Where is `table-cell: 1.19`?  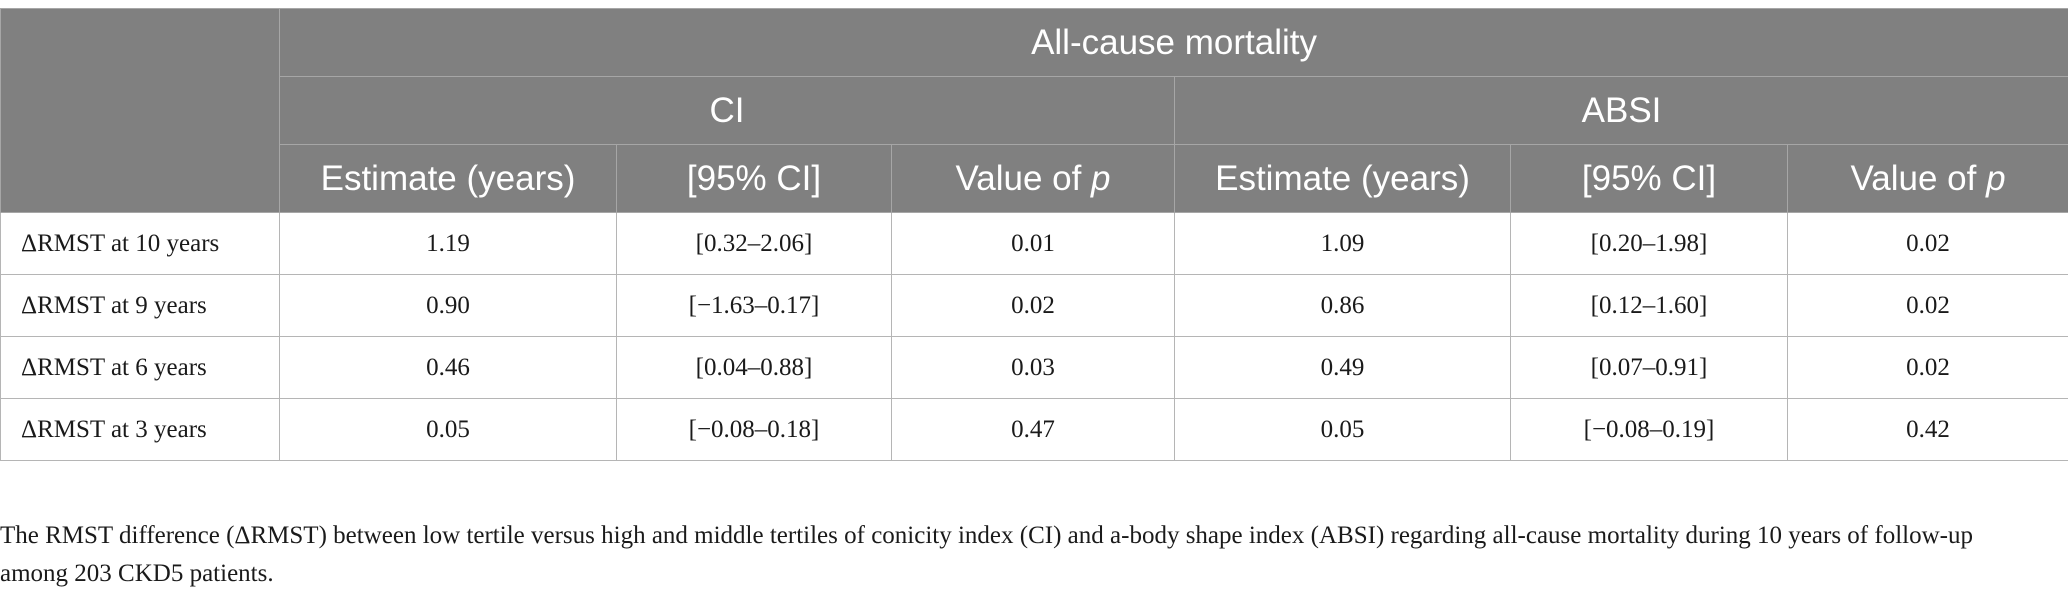
table-cell: 1.19 is located at coordinates (448, 244).